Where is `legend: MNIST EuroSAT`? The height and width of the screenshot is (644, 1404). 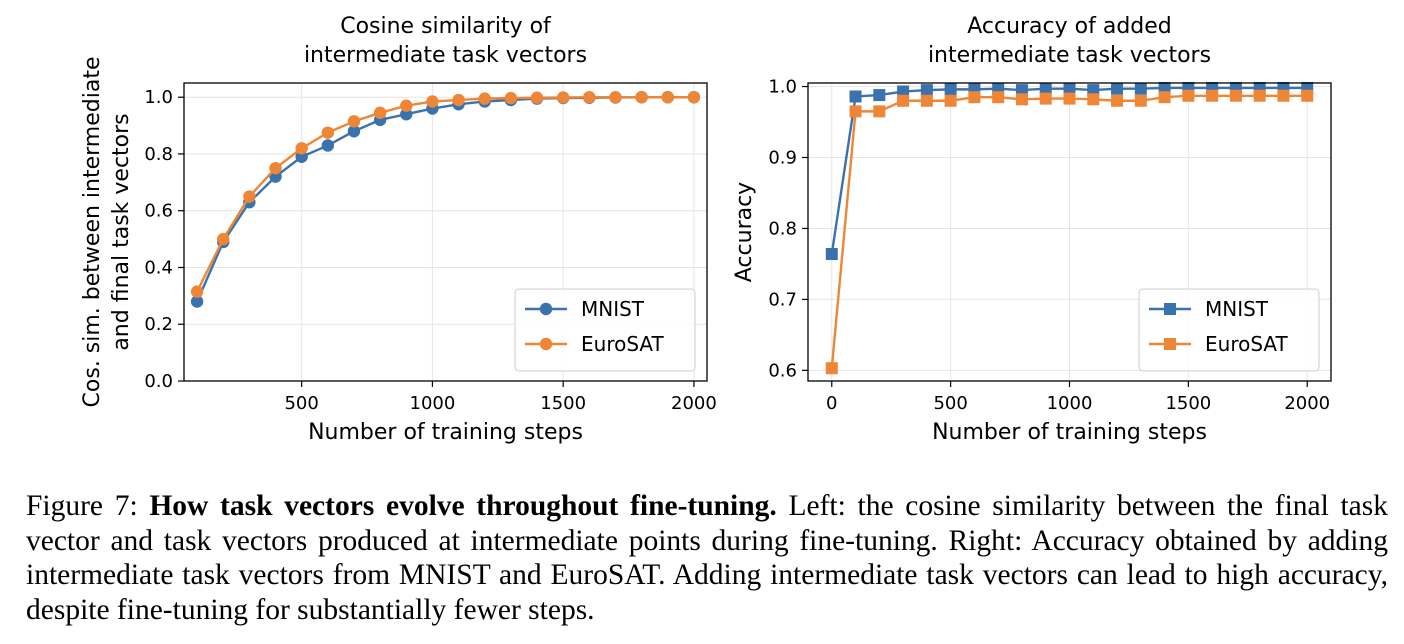
legend: MNIST EuroSAT is located at coordinates (1229, 330).